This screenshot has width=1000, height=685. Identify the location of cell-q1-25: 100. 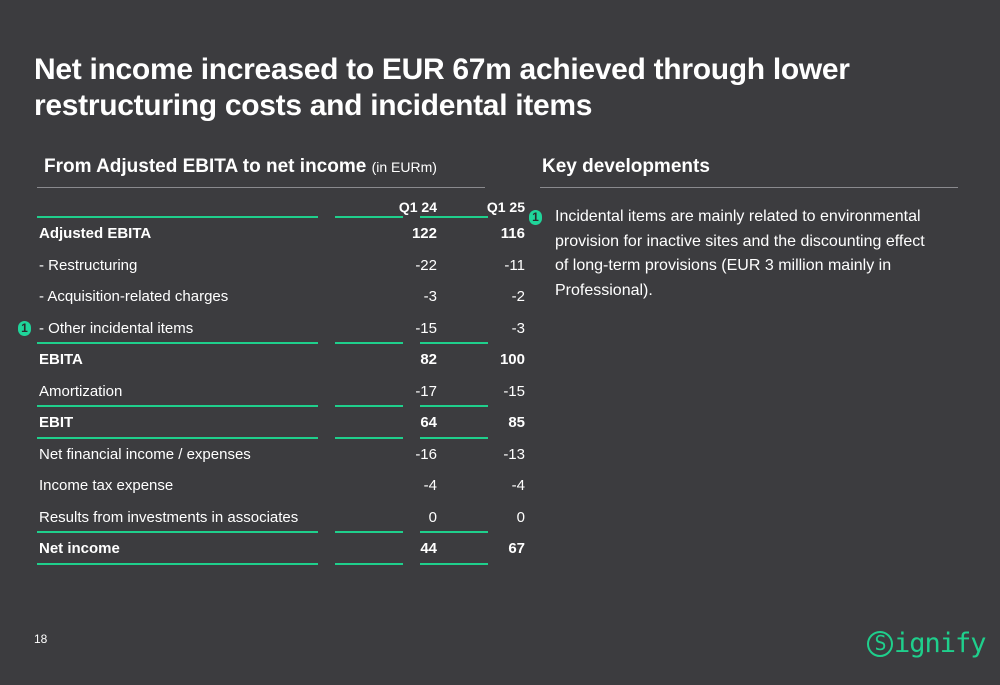
(512, 359).